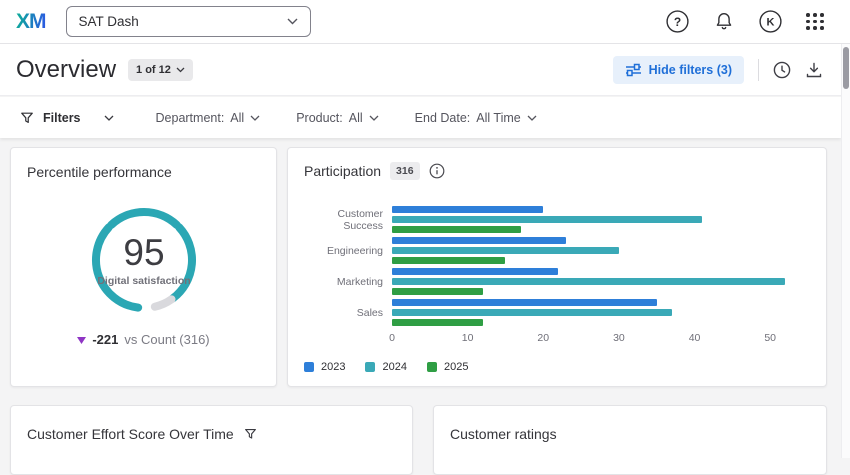 The image size is (850, 475). What do you see at coordinates (394, 367) in the screenshot?
I see `legend-label: 2024` at bounding box center [394, 367].